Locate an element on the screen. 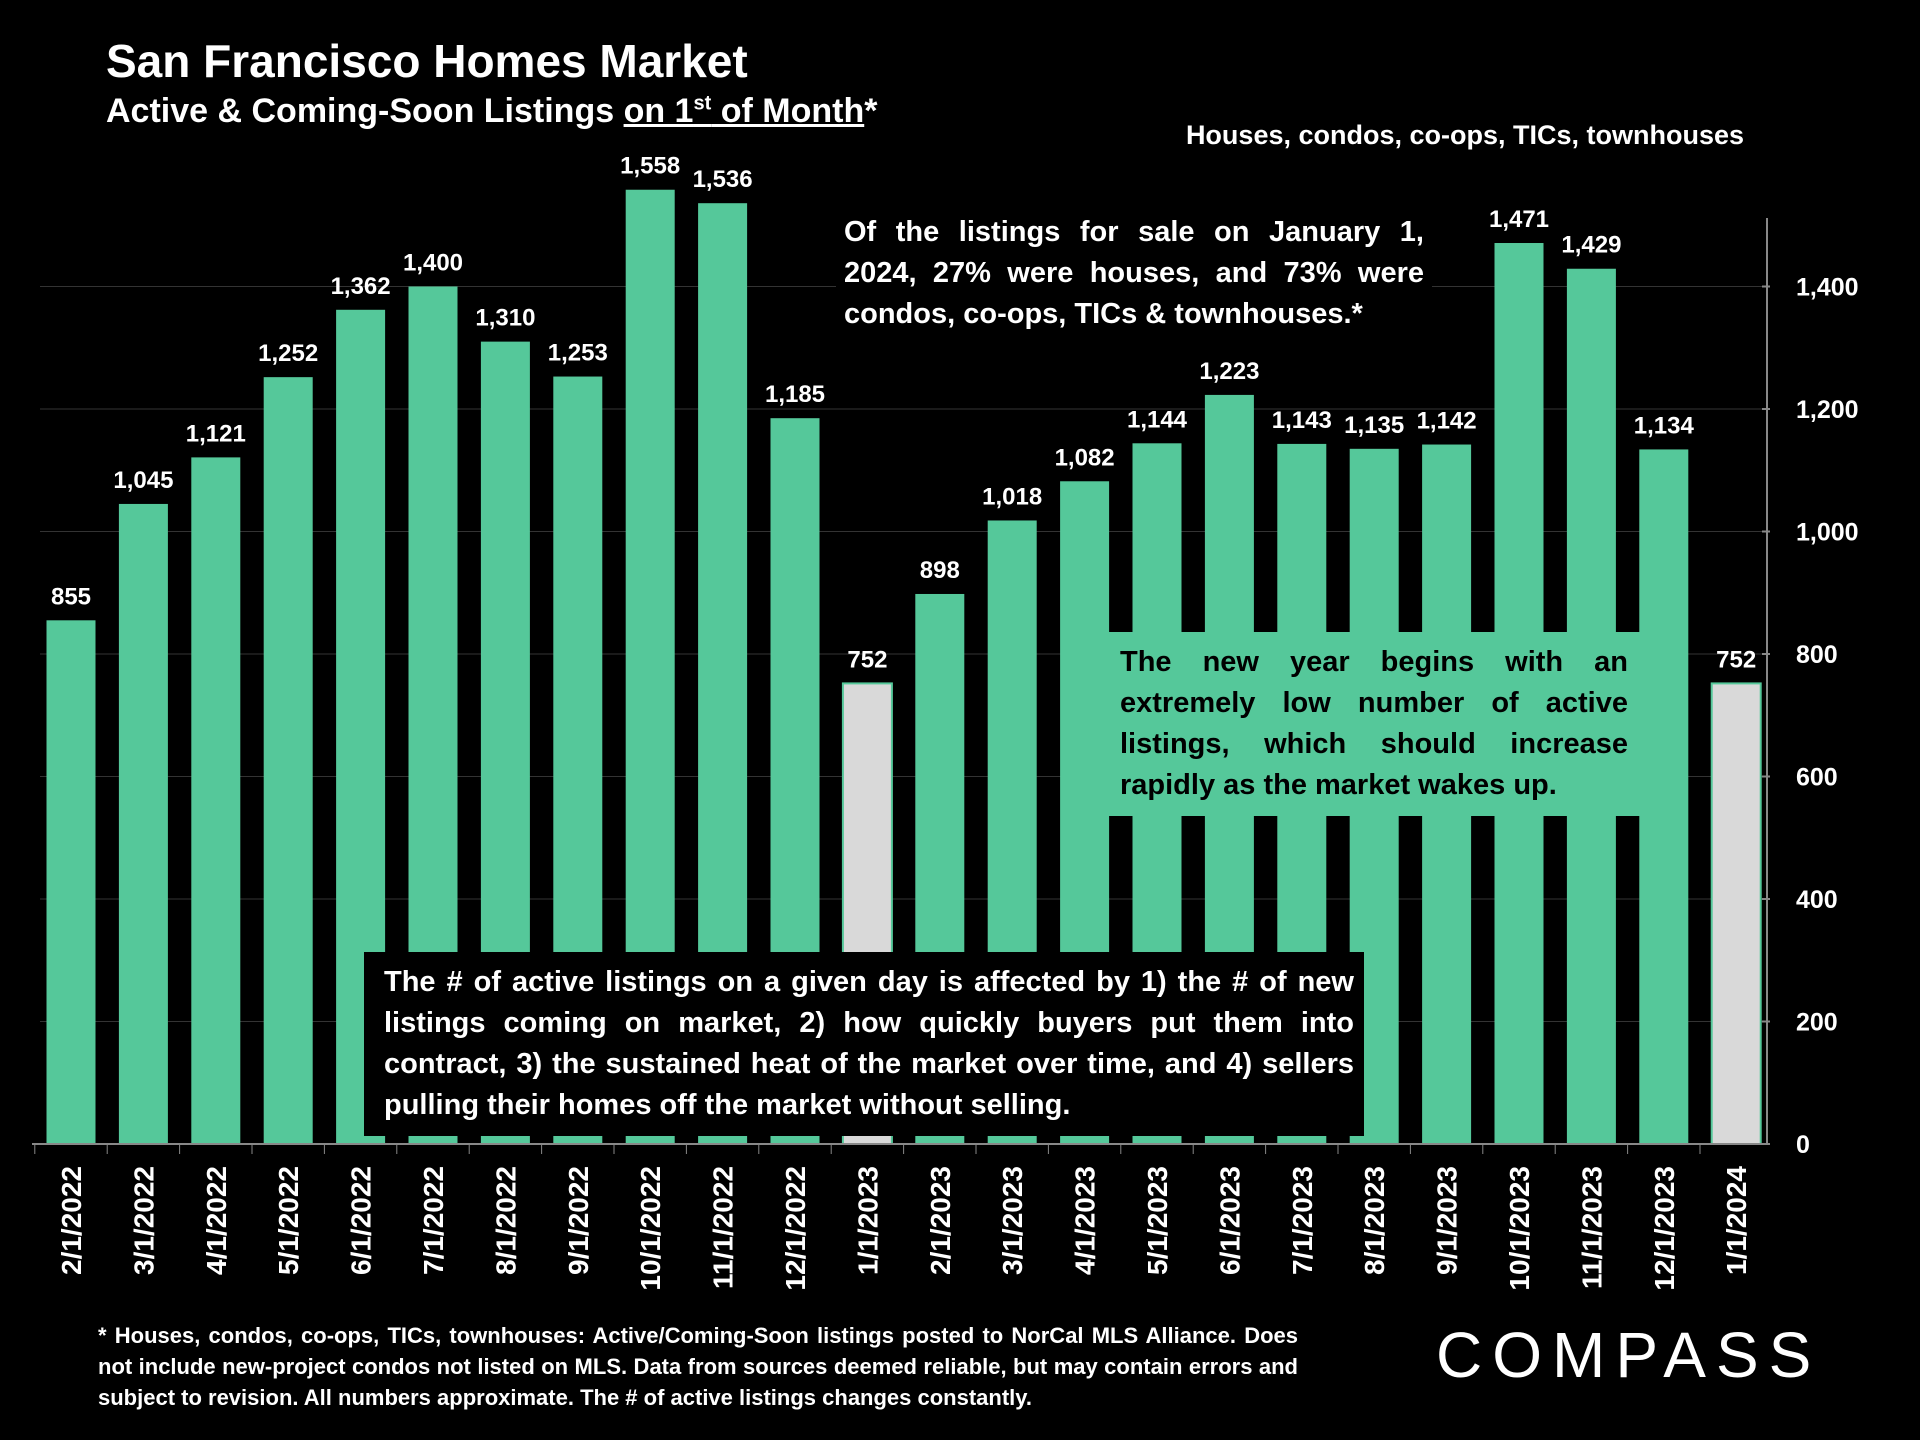 The width and height of the screenshot is (1920, 1440). x-tick-label: 1/1/2023 is located at coordinates (867, 1220).